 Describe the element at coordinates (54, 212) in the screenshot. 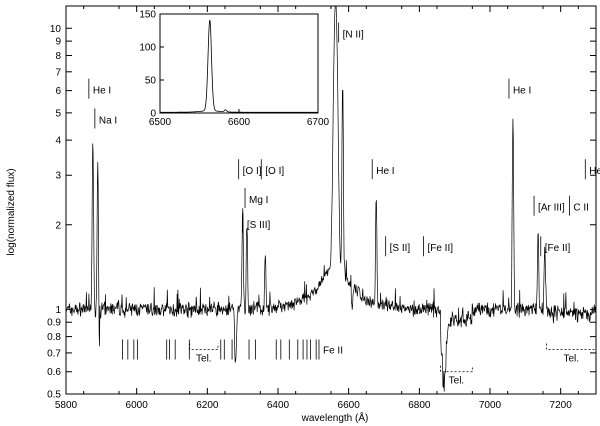

I see `y-tick-labels: 0.5 0.6 0.7 0.8 0.9 1 2 3 4 5 6 7 8 9 10` at that location.